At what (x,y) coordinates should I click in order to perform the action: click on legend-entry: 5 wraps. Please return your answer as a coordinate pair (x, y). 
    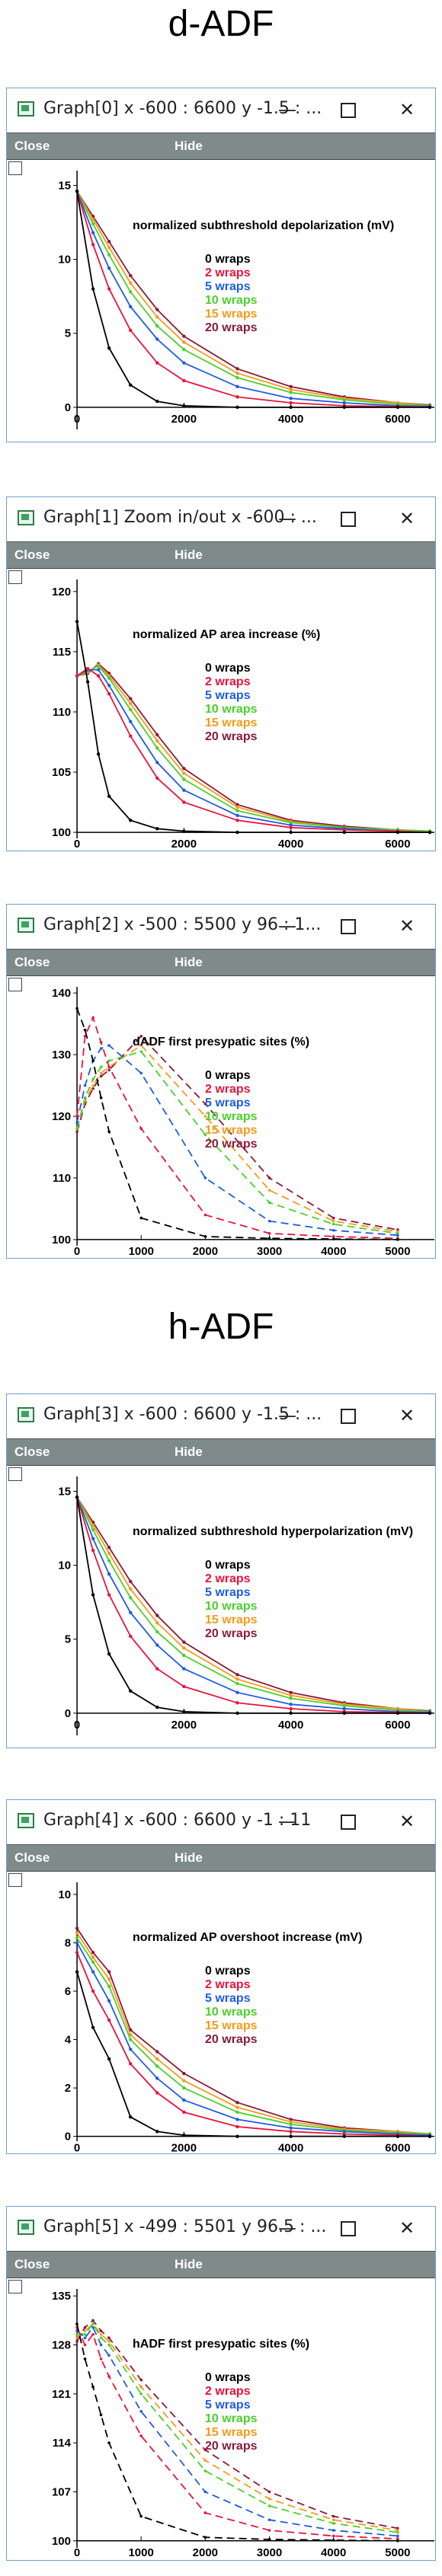
    Looking at the image, I should click on (228, 286).